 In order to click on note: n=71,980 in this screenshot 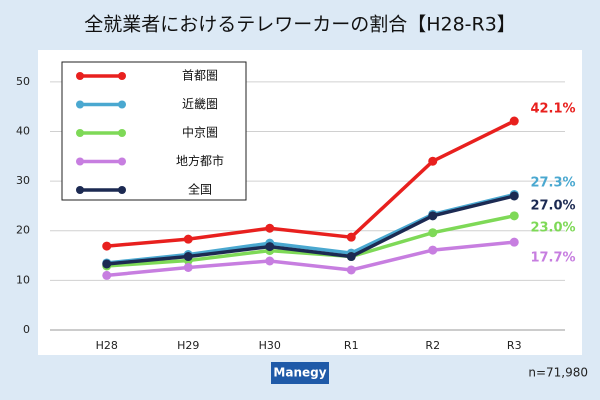, I will do `click(558, 373)`.